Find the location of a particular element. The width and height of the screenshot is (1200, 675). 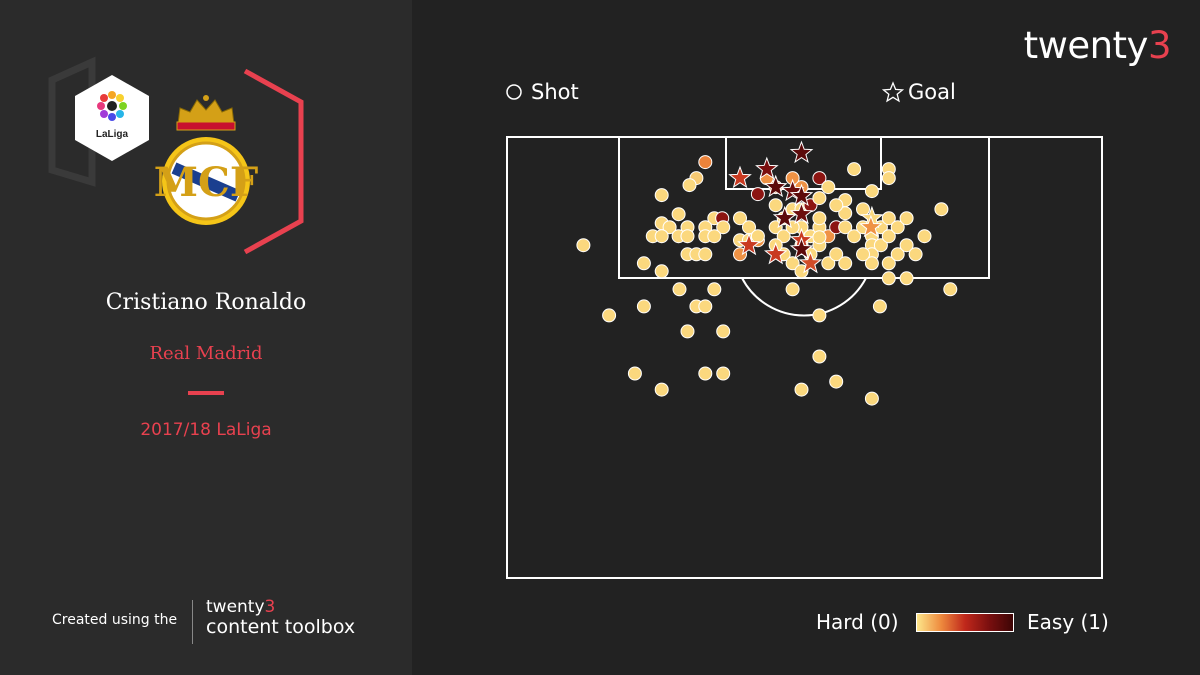

credit-brand: twenty3 content toolbox is located at coordinates (280, 617).